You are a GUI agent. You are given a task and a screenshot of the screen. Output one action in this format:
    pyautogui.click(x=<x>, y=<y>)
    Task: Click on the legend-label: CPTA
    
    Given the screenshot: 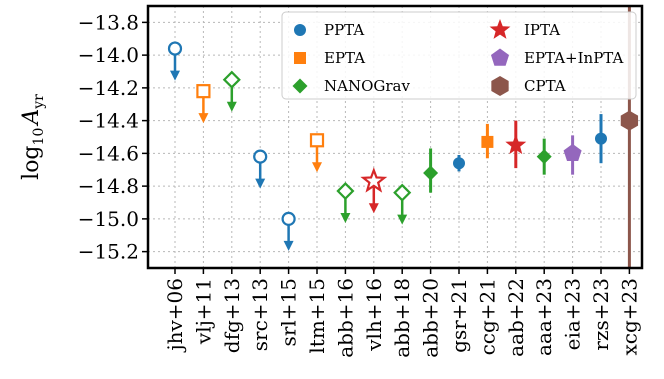 What is the action you would take?
    pyautogui.click(x=545, y=86)
    